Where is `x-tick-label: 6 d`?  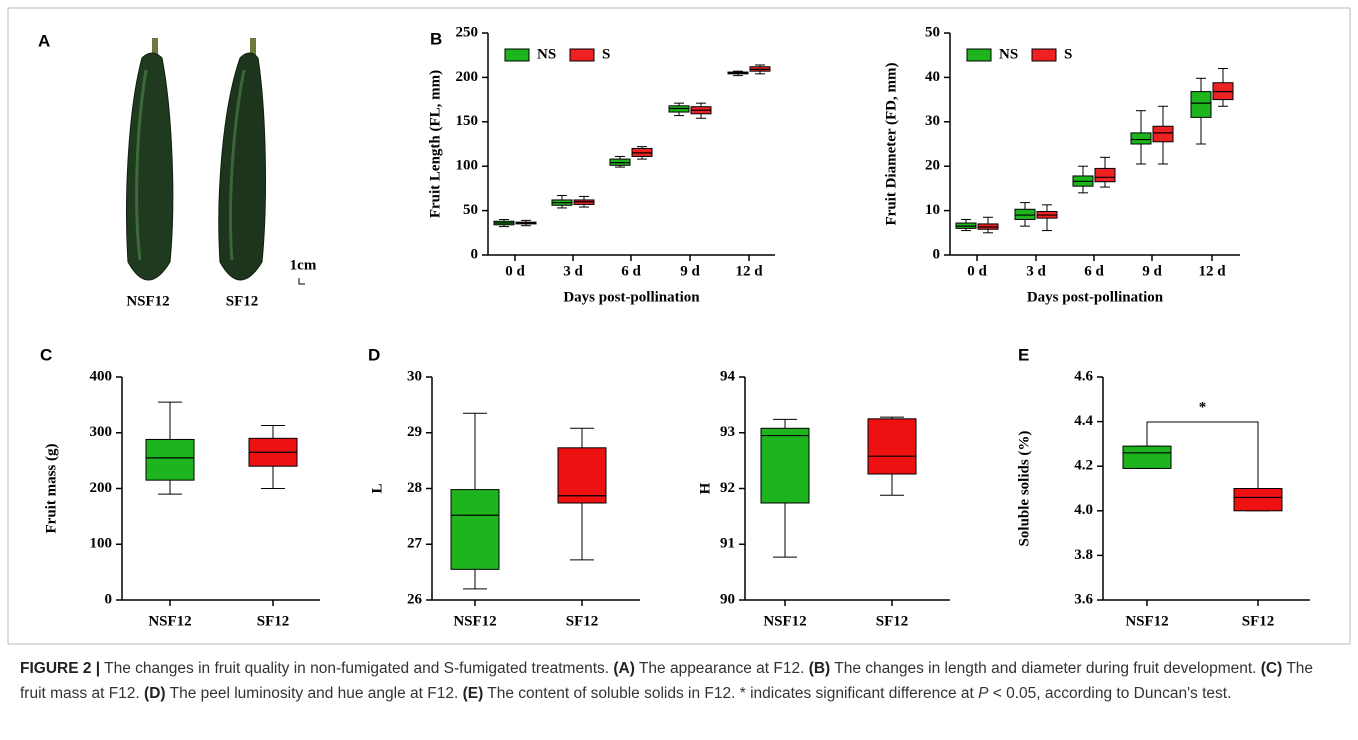 x-tick-label: 6 d is located at coordinates (1094, 271).